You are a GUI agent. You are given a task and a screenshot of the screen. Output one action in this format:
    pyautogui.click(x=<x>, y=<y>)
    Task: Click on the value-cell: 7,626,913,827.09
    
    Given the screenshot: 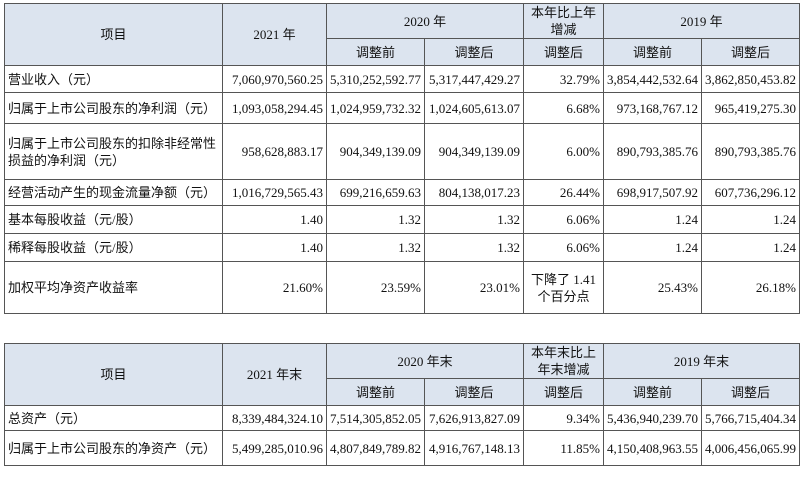 What is the action you would take?
    pyautogui.click(x=474, y=418)
    